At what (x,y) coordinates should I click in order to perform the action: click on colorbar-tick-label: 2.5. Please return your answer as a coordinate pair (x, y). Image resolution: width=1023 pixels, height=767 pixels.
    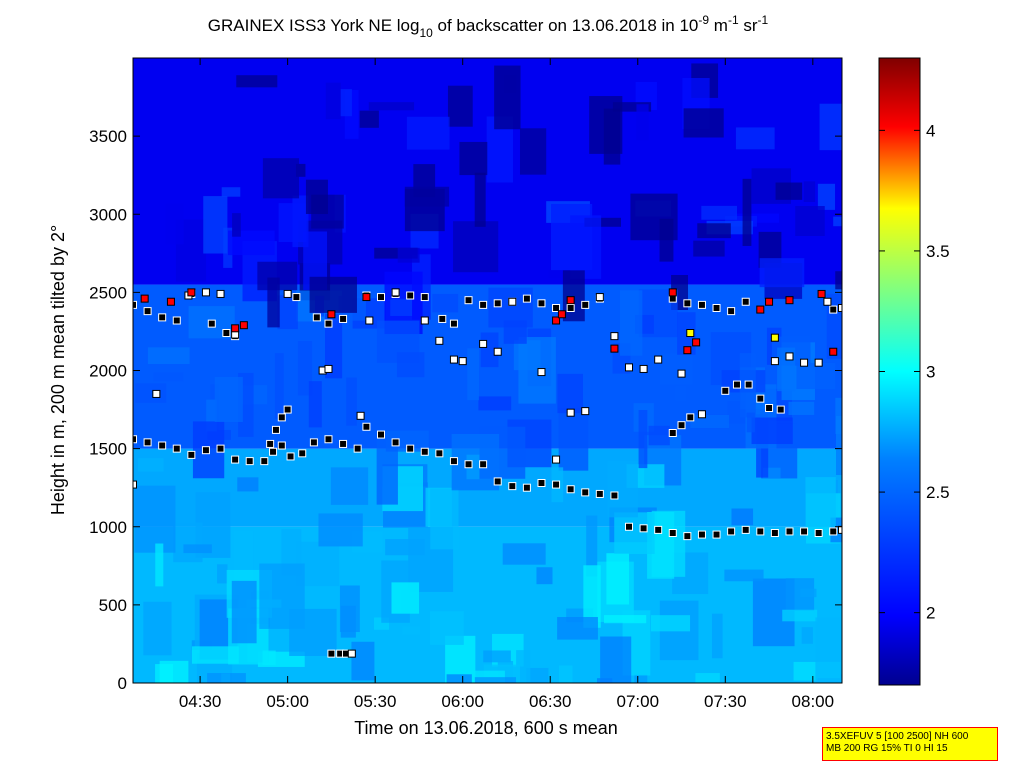
    Looking at the image, I should click on (938, 492).